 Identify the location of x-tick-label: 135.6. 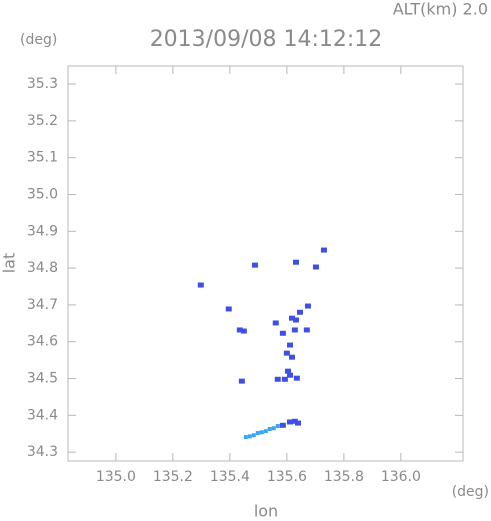
(287, 477).